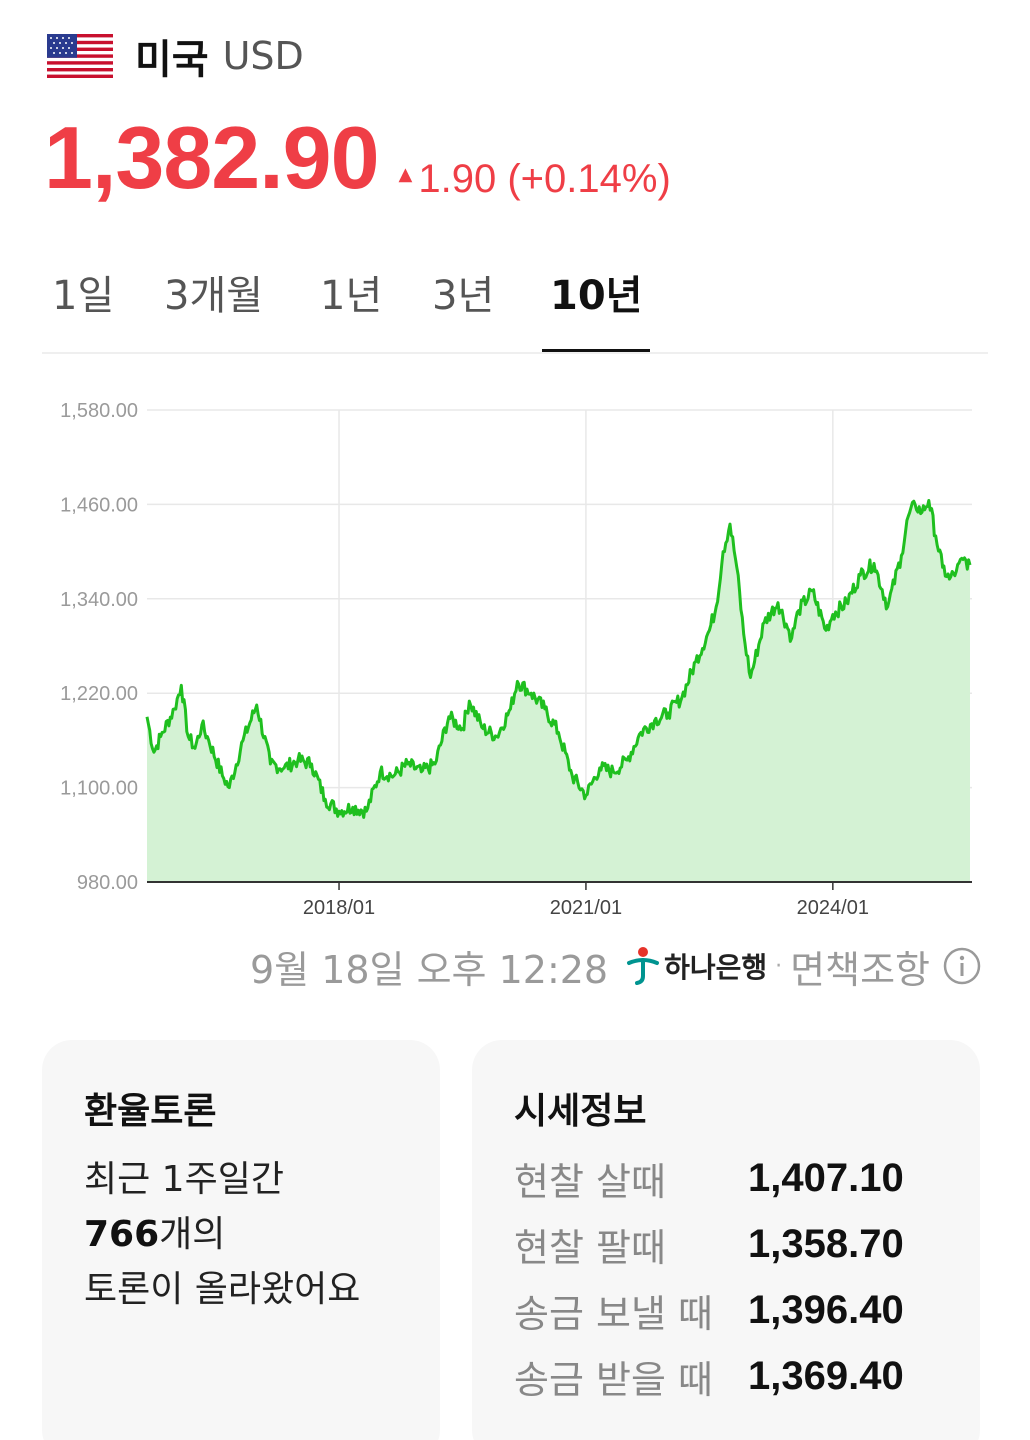 This screenshot has height=1440, width=1030. I want to click on y-tick-label: 1,220.00, so click(99, 694).